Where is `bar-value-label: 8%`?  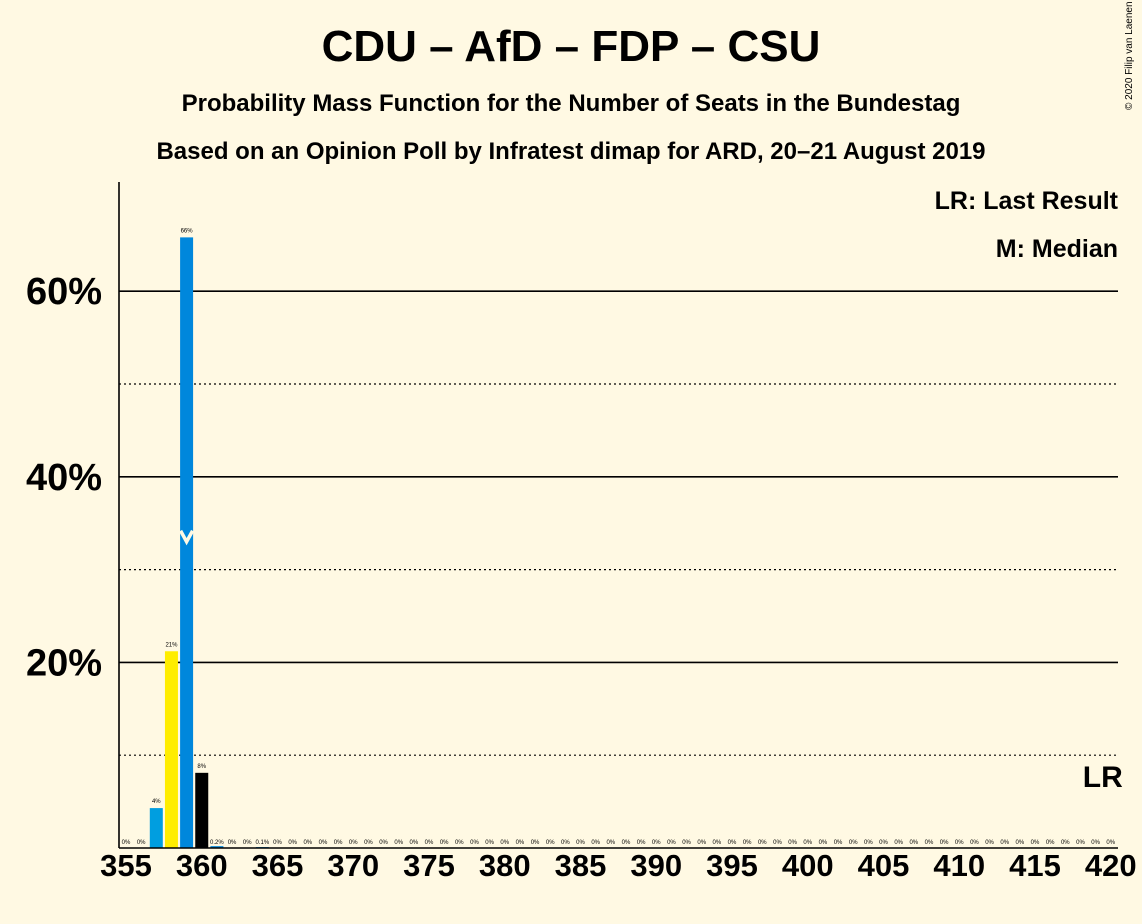
bar-value-label: 8% is located at coordinates (201, 767).